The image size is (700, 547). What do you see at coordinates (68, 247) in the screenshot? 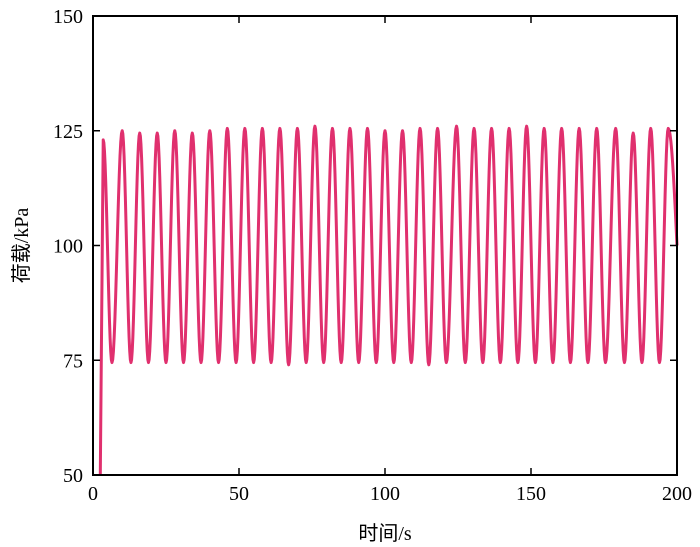
I see `y-tick-label: 100` at bounding box center [68, 247].